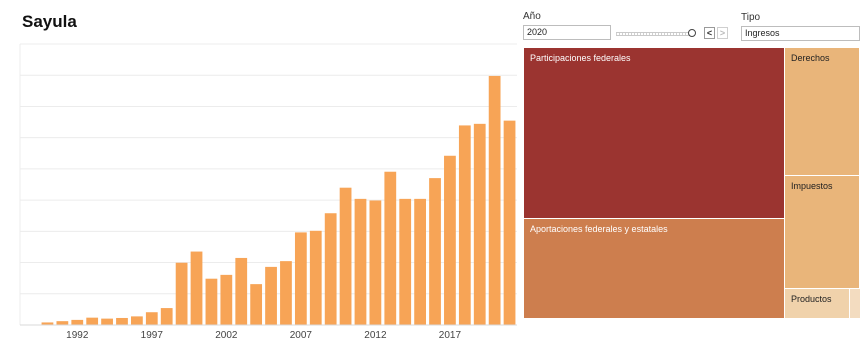 Image resolution: width=860 pixels, height=338 pixels. Describe the element at coordinates (722, 33) in the screenshot. I see `next-year-button: >` at that location.